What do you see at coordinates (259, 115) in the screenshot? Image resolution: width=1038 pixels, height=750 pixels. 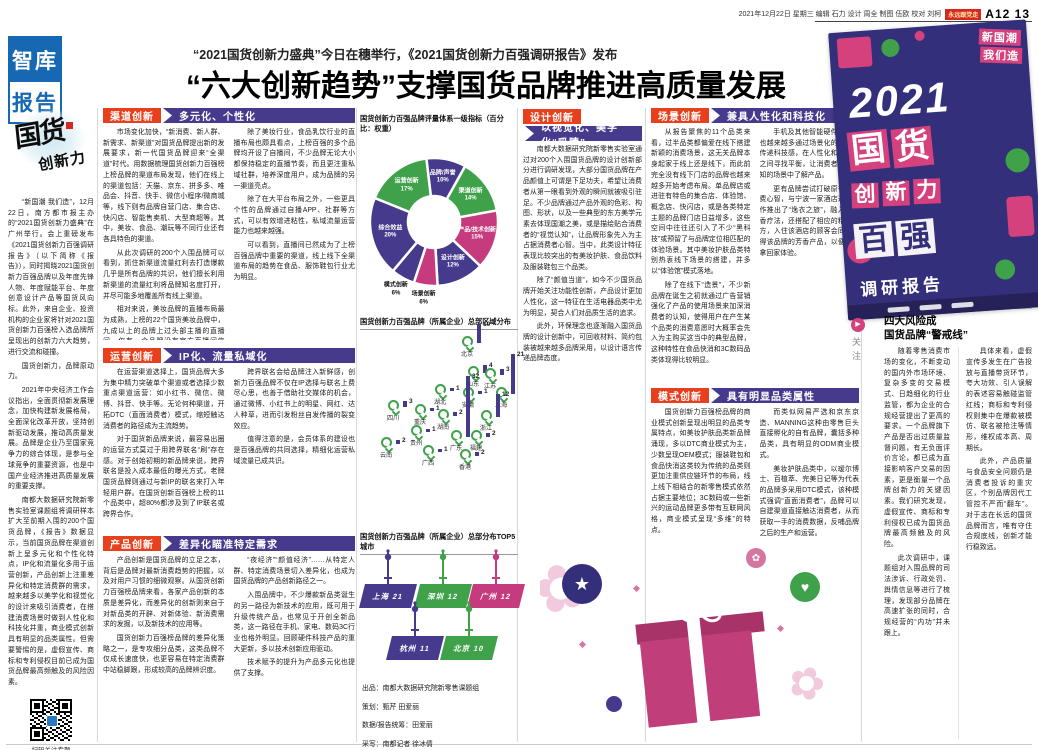 I see `section-title: 多元化、个性化` at bounding box center [259, 115].